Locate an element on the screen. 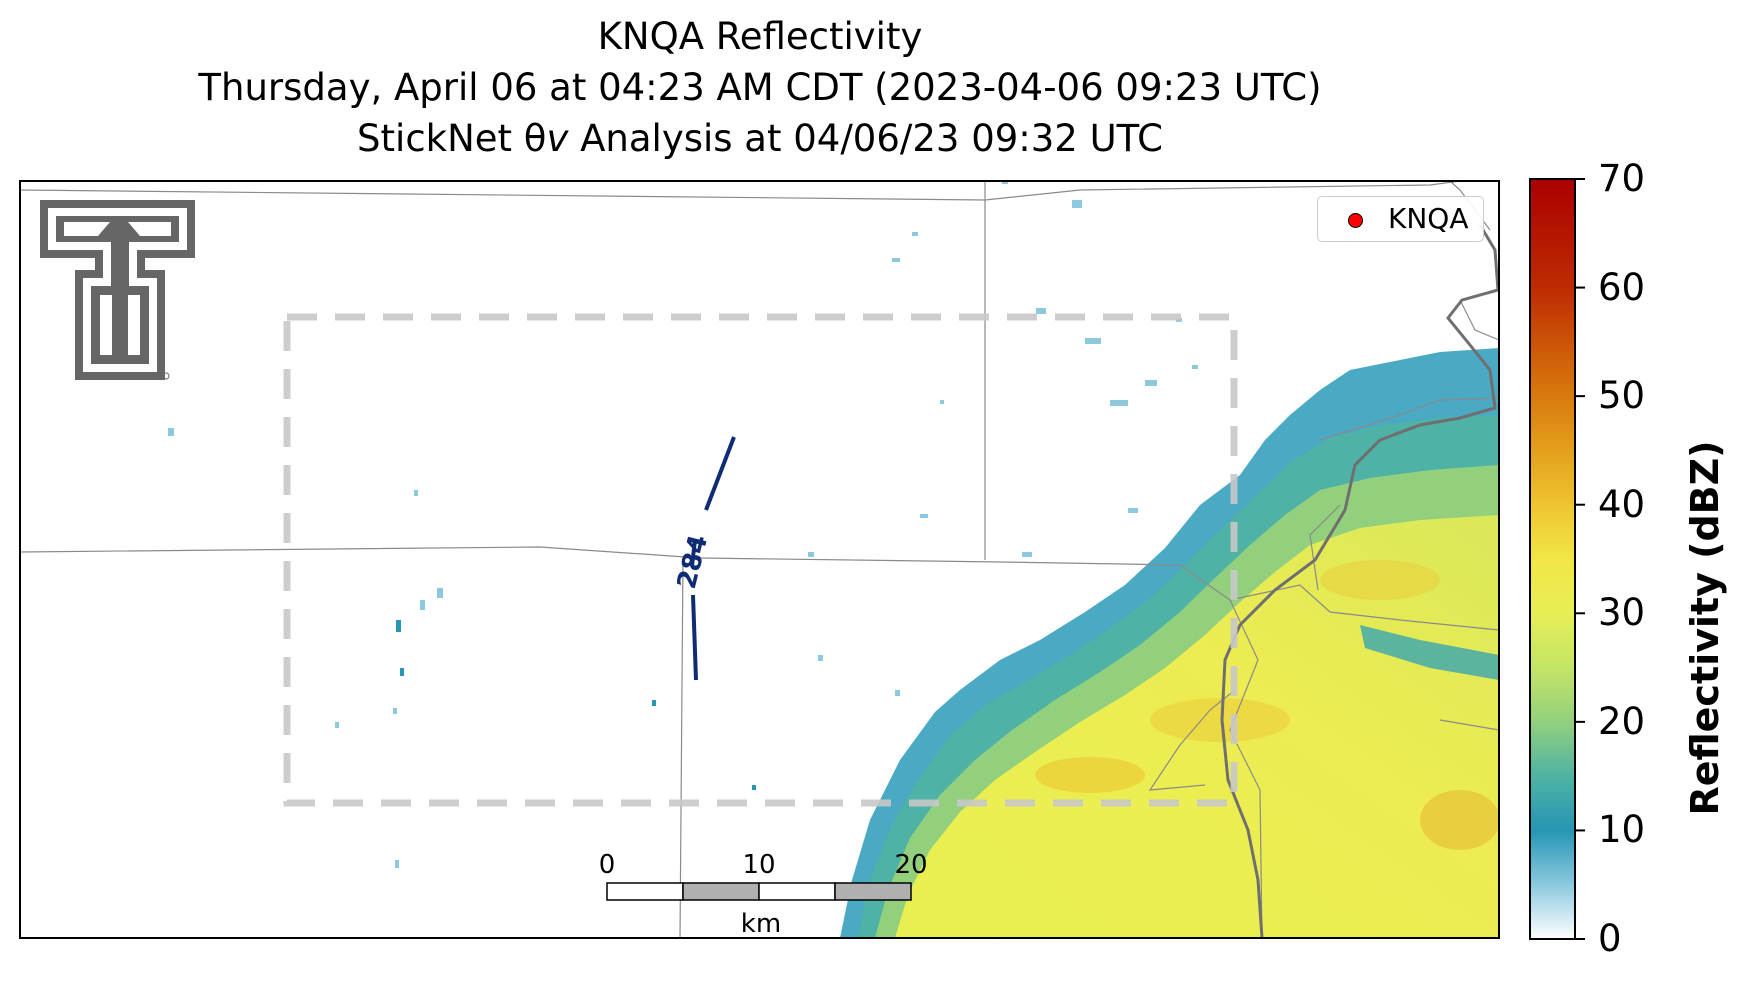 This screenshot has width=1738, height=981. texas-tech-logo is located at coordinates (117, 290).